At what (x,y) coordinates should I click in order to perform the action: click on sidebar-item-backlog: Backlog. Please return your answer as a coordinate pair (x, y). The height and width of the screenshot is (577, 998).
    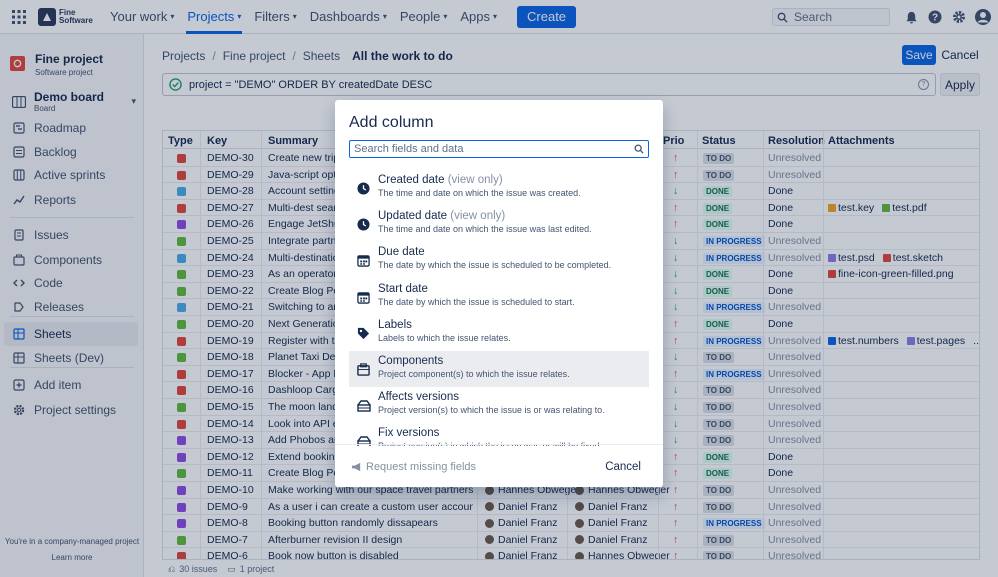
    Looking at the image, I should click on (71, 152).